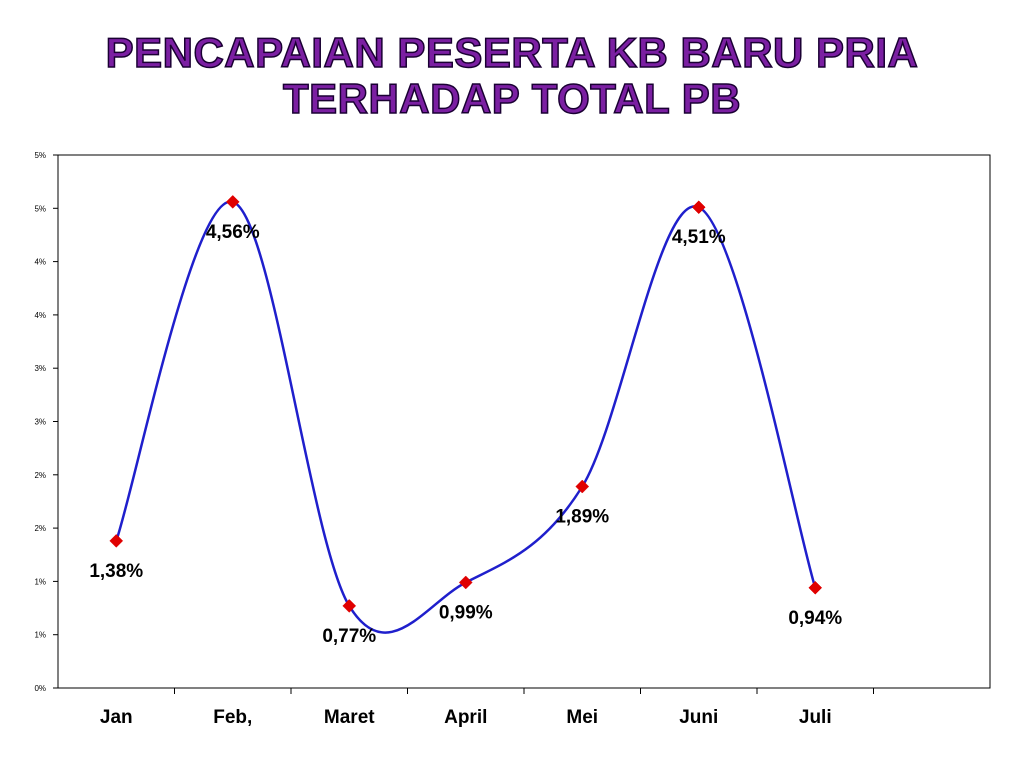 This screenshot has height=768, width=1024. I want to click on x-axis: Jan Feb, Maret April Mei Juni Juli, so click(487, 708).